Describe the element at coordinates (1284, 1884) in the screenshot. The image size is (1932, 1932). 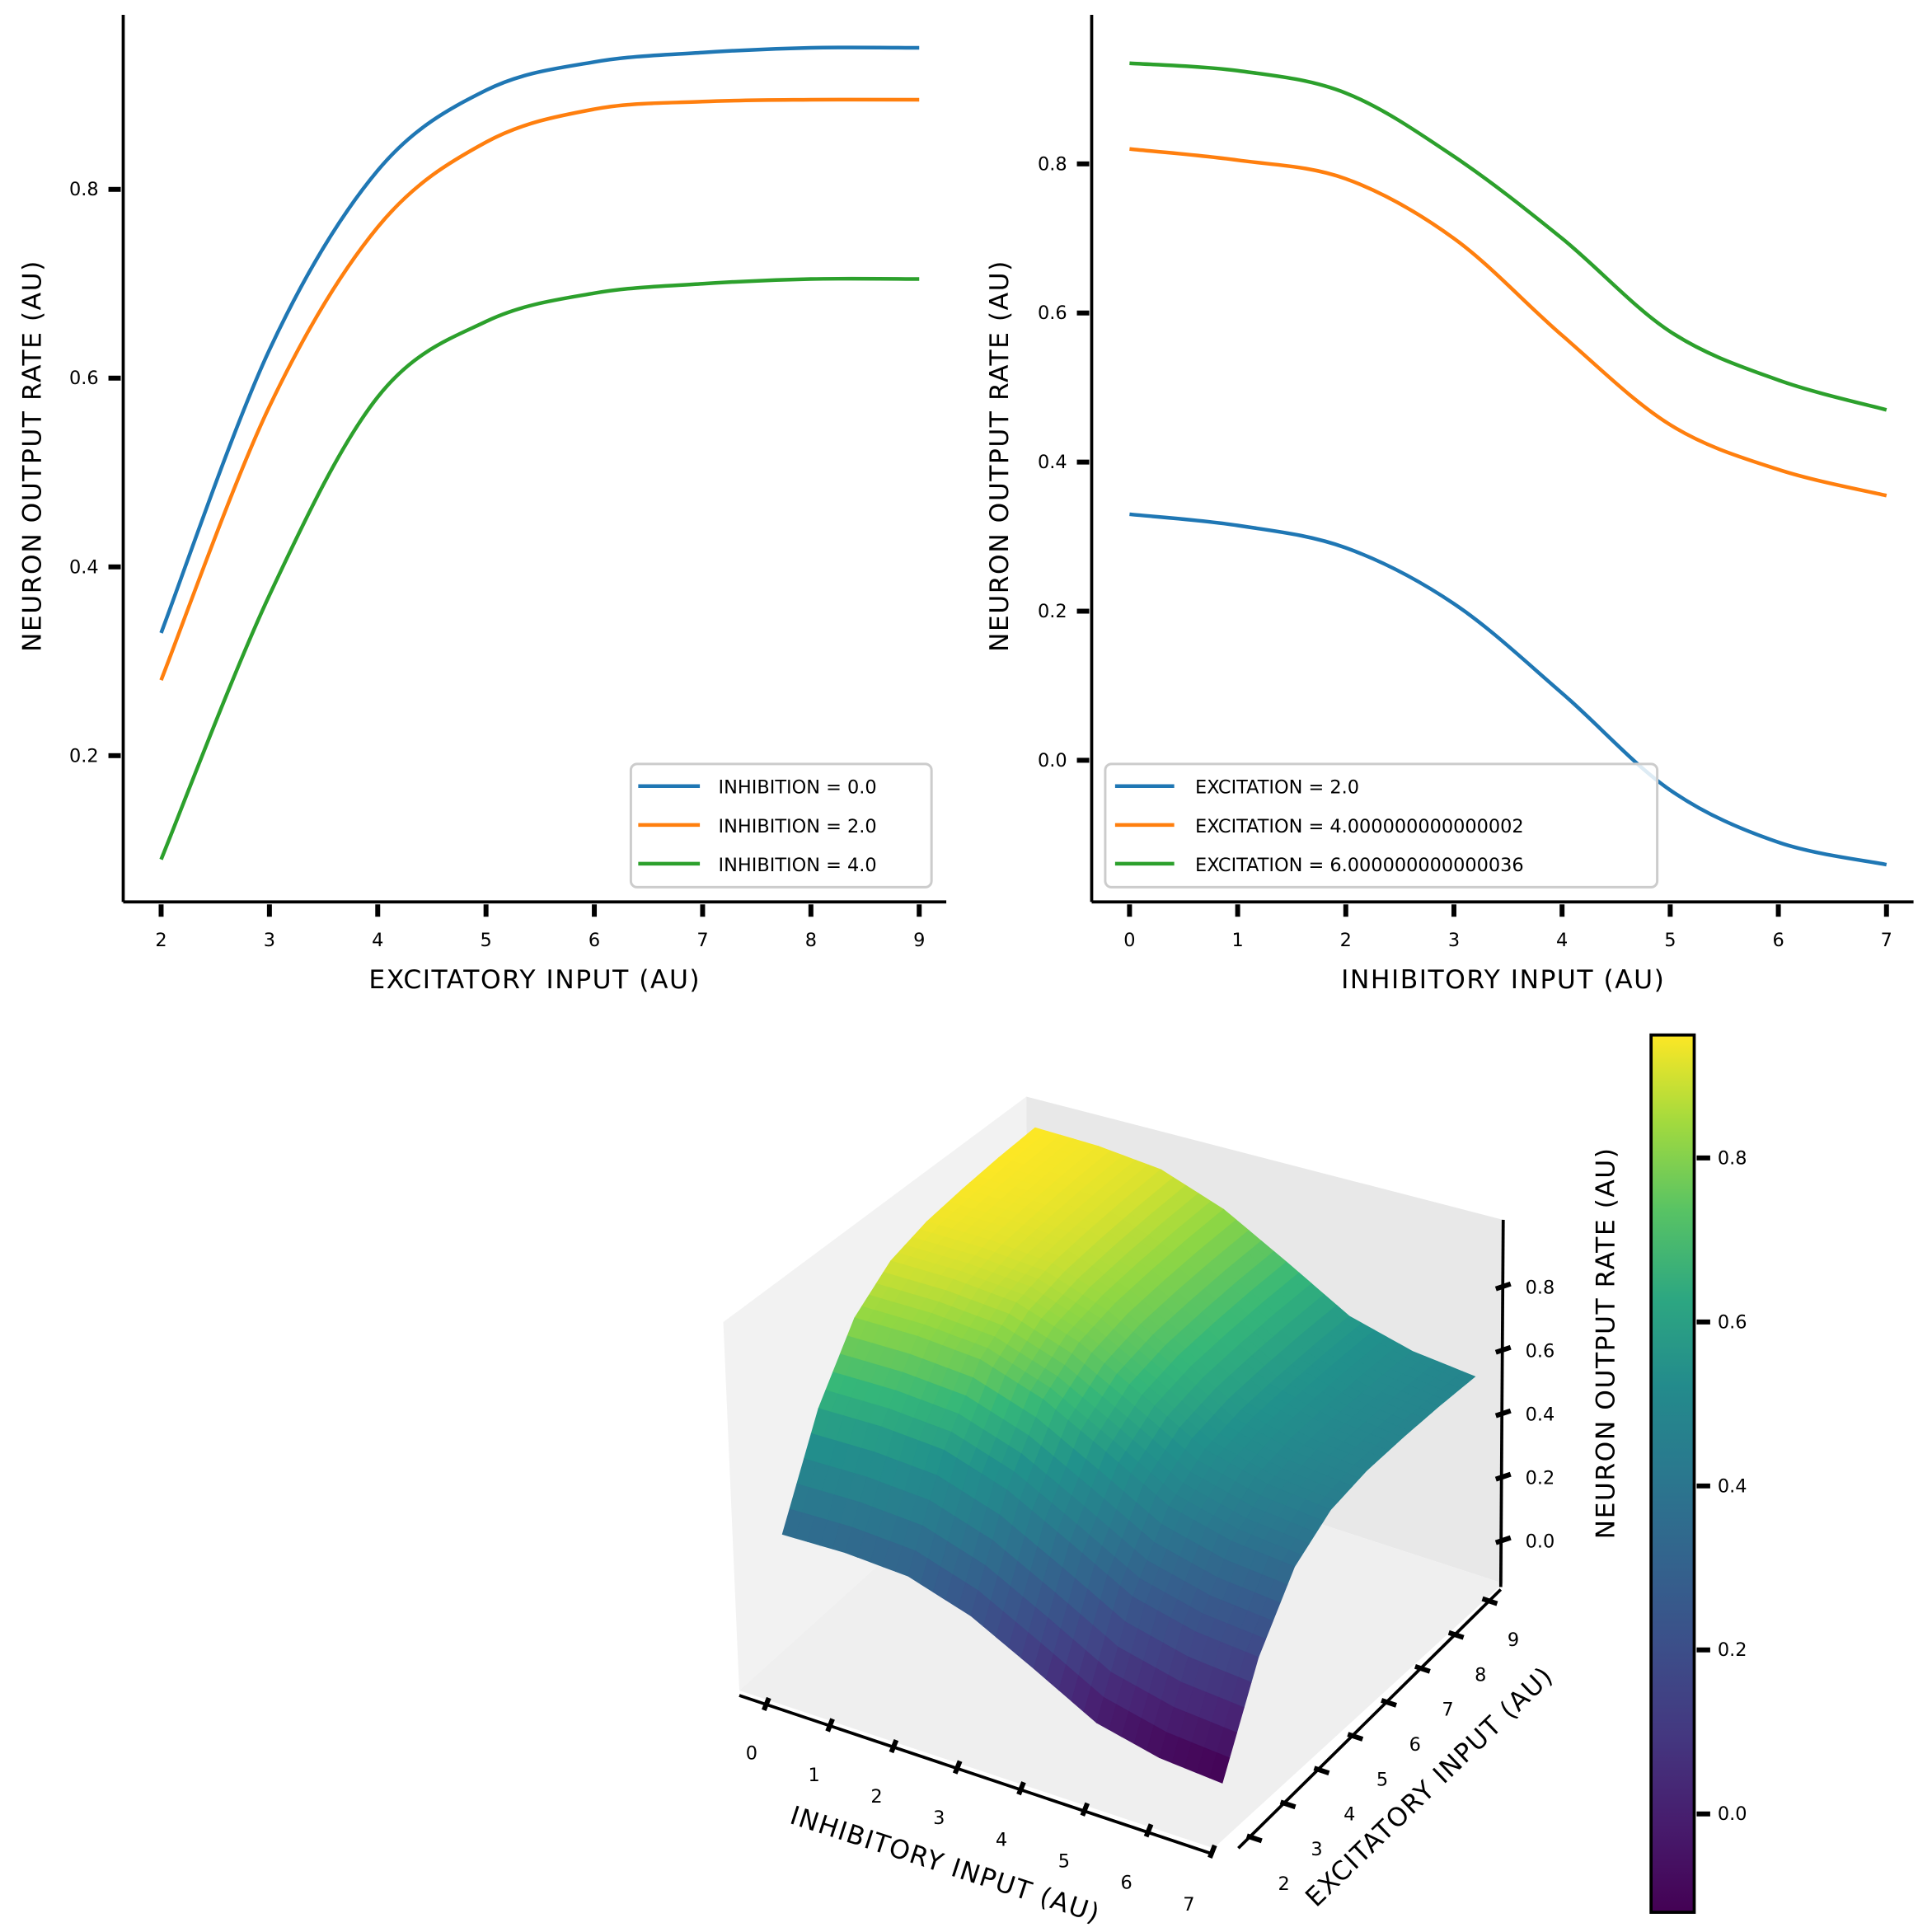
I see `excitatory-tick-label: 2` at that location.